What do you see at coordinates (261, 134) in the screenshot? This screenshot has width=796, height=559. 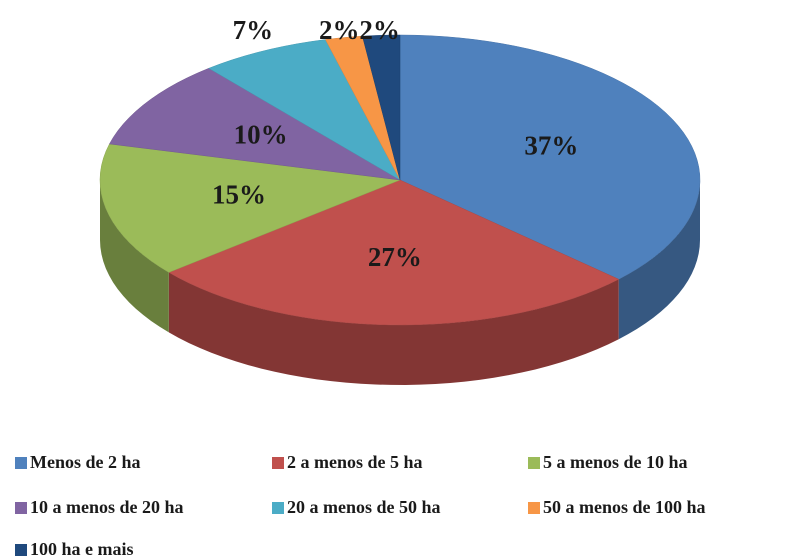 I see `data-label: 10%` at bounding box center [261, 134].